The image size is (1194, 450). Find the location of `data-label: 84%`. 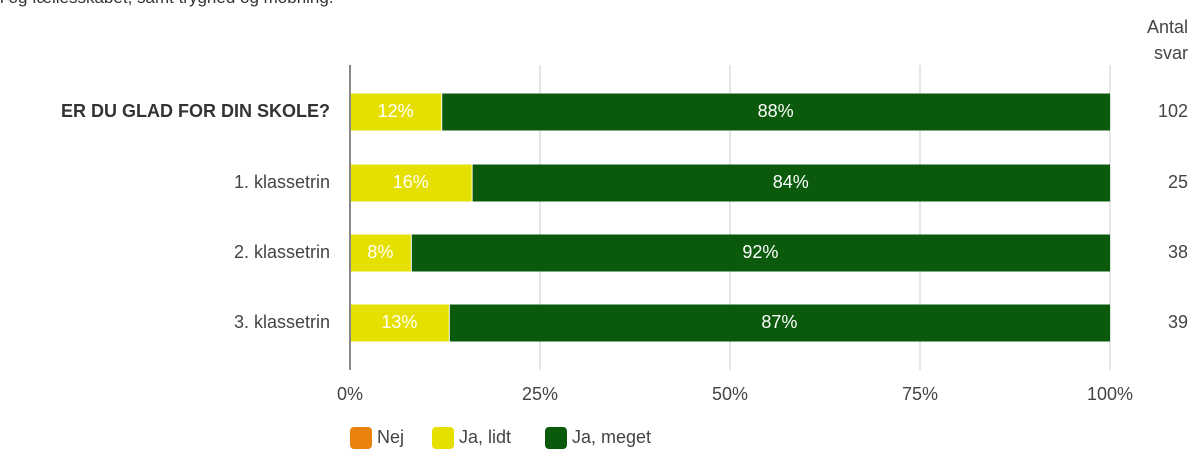

data-label: 84% is located at coordinates (791, 182).